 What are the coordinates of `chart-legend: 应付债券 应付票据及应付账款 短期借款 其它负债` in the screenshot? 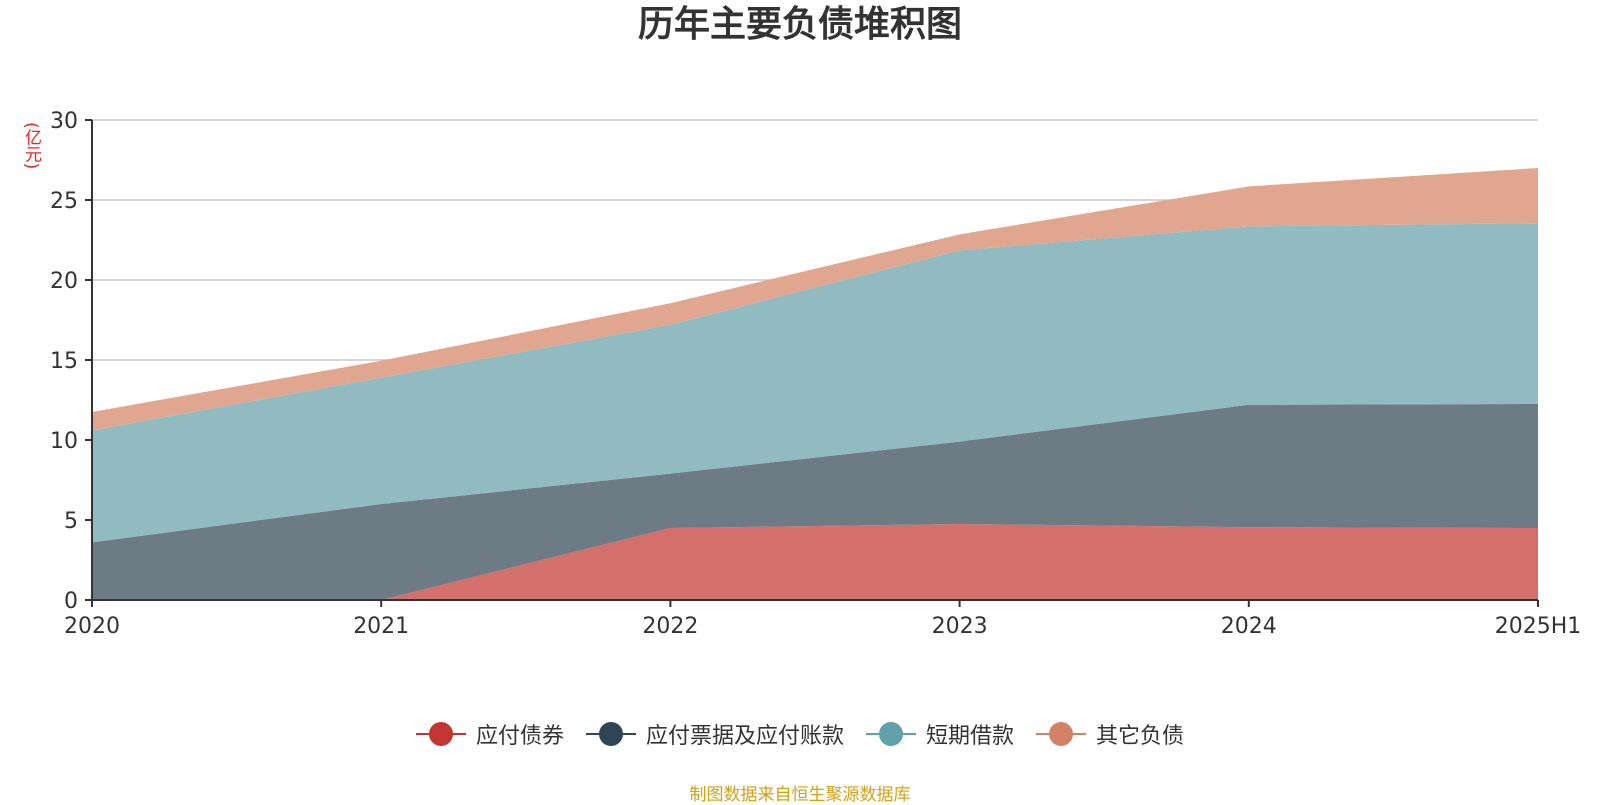 It's located at (800, 734).